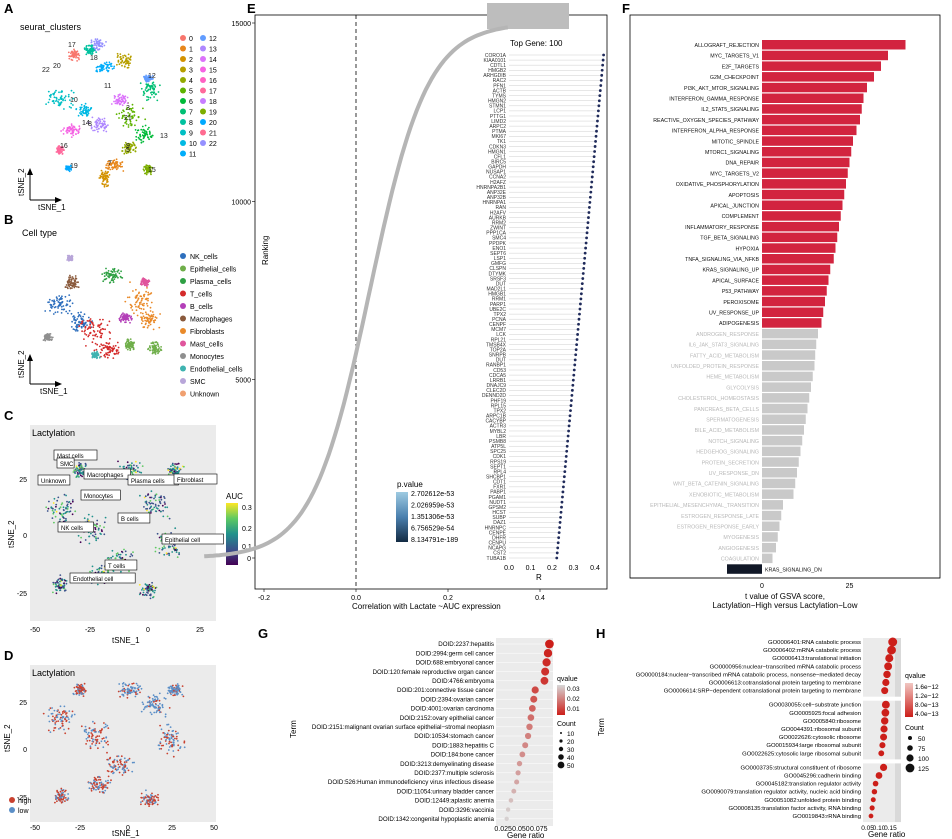 The height and width of the screenshot is (839, 952). I want to click on pathway-label: MTORC1_SIGNALING, so click(732, 153).